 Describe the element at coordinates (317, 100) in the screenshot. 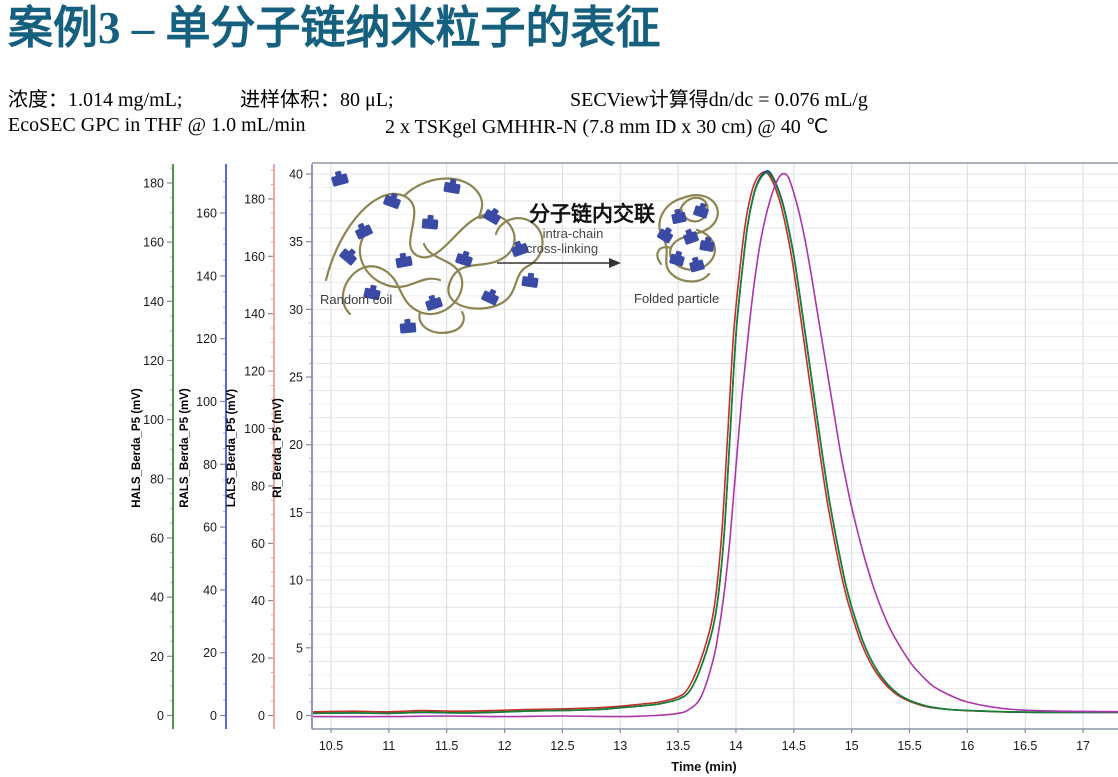

I see `injection-volume-text: 进样体积：80 μL;` at that location.